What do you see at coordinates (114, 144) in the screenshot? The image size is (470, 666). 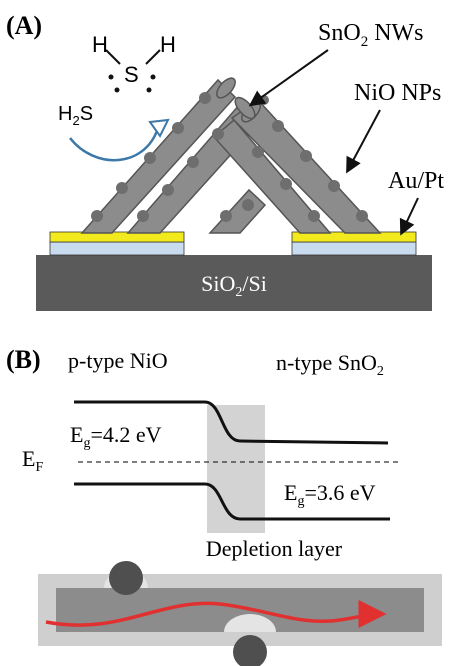 I see `gas-flow-arrow` at bounding box center [114, 144].